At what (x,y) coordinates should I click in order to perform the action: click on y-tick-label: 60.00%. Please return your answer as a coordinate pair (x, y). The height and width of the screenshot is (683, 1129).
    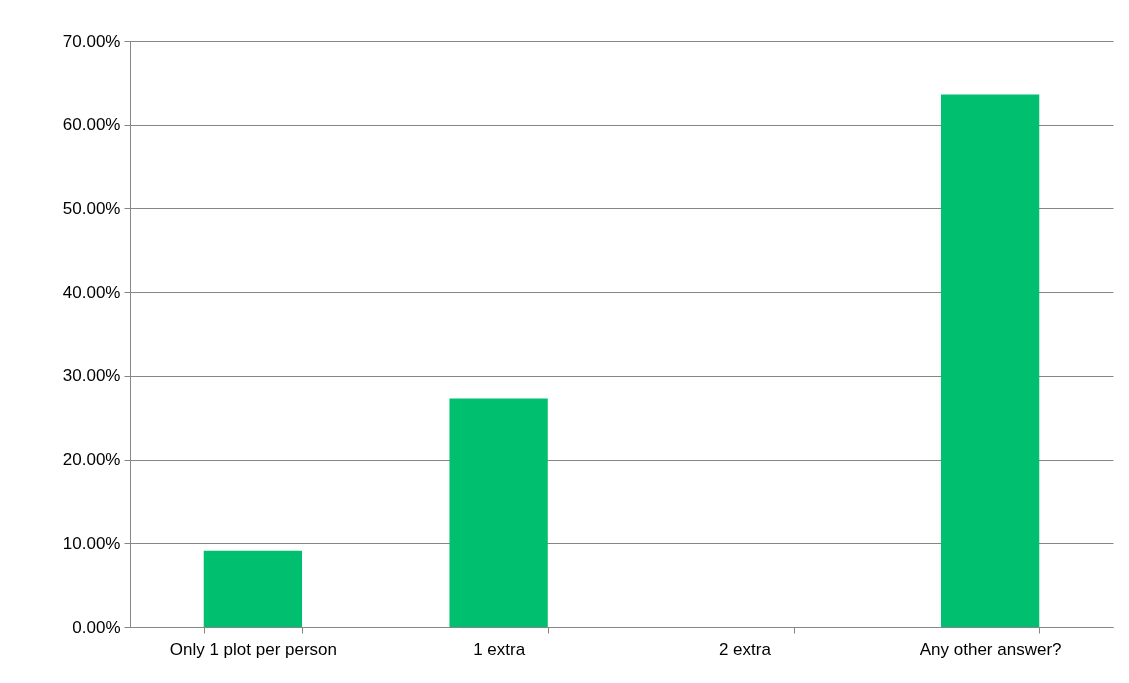
    Looking at the image, I should click on (91, 125).